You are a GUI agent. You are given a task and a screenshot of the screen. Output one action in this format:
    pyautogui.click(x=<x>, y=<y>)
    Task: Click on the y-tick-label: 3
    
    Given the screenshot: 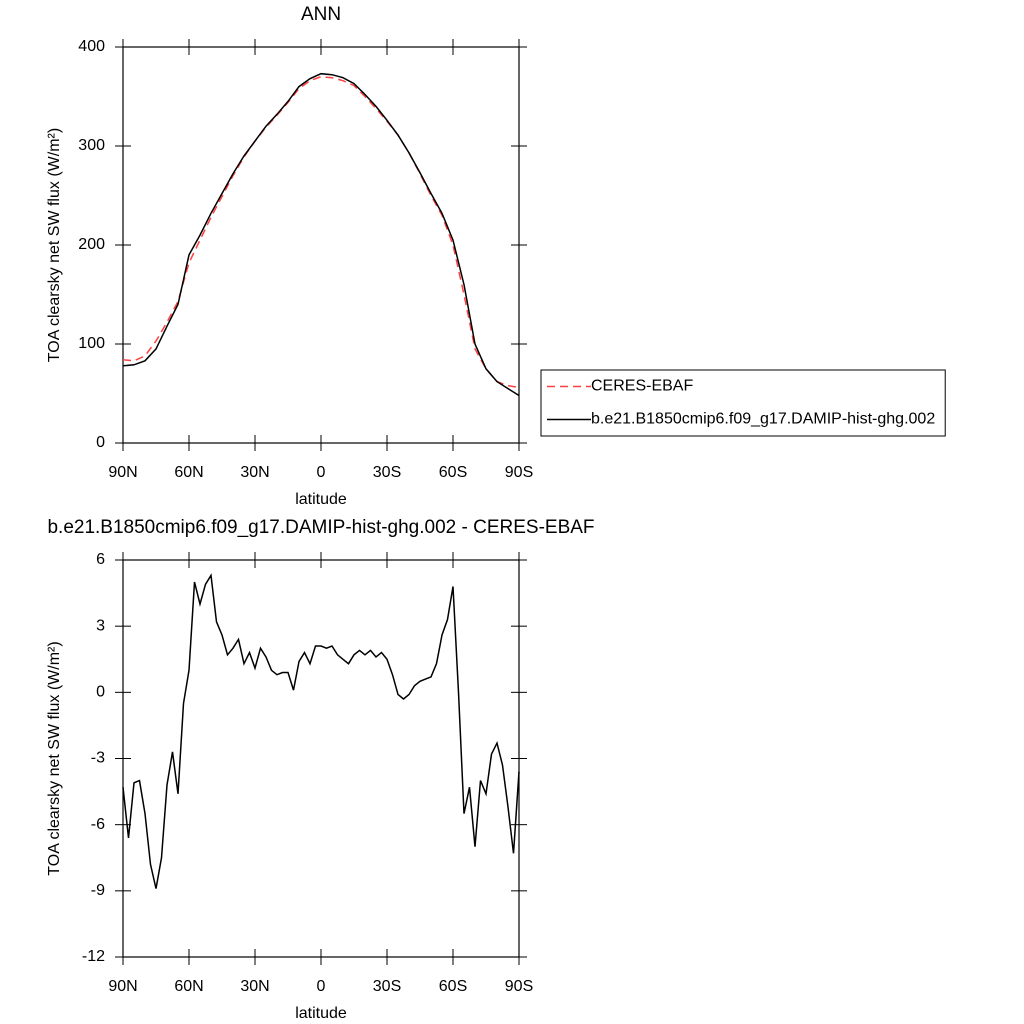 What is the action you would take?
    pyautogui.click(x=100, y=625)
    